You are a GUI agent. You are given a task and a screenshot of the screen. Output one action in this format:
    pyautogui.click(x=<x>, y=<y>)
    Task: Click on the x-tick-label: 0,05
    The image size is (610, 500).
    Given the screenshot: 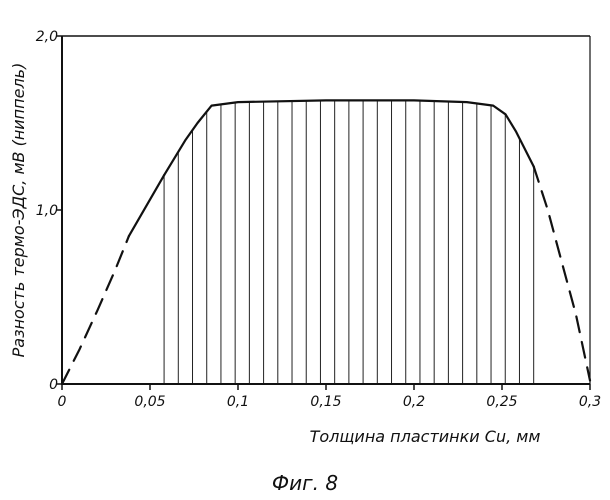 What is the action you would take?
    pyautogui.click(x=149, y=402)
    